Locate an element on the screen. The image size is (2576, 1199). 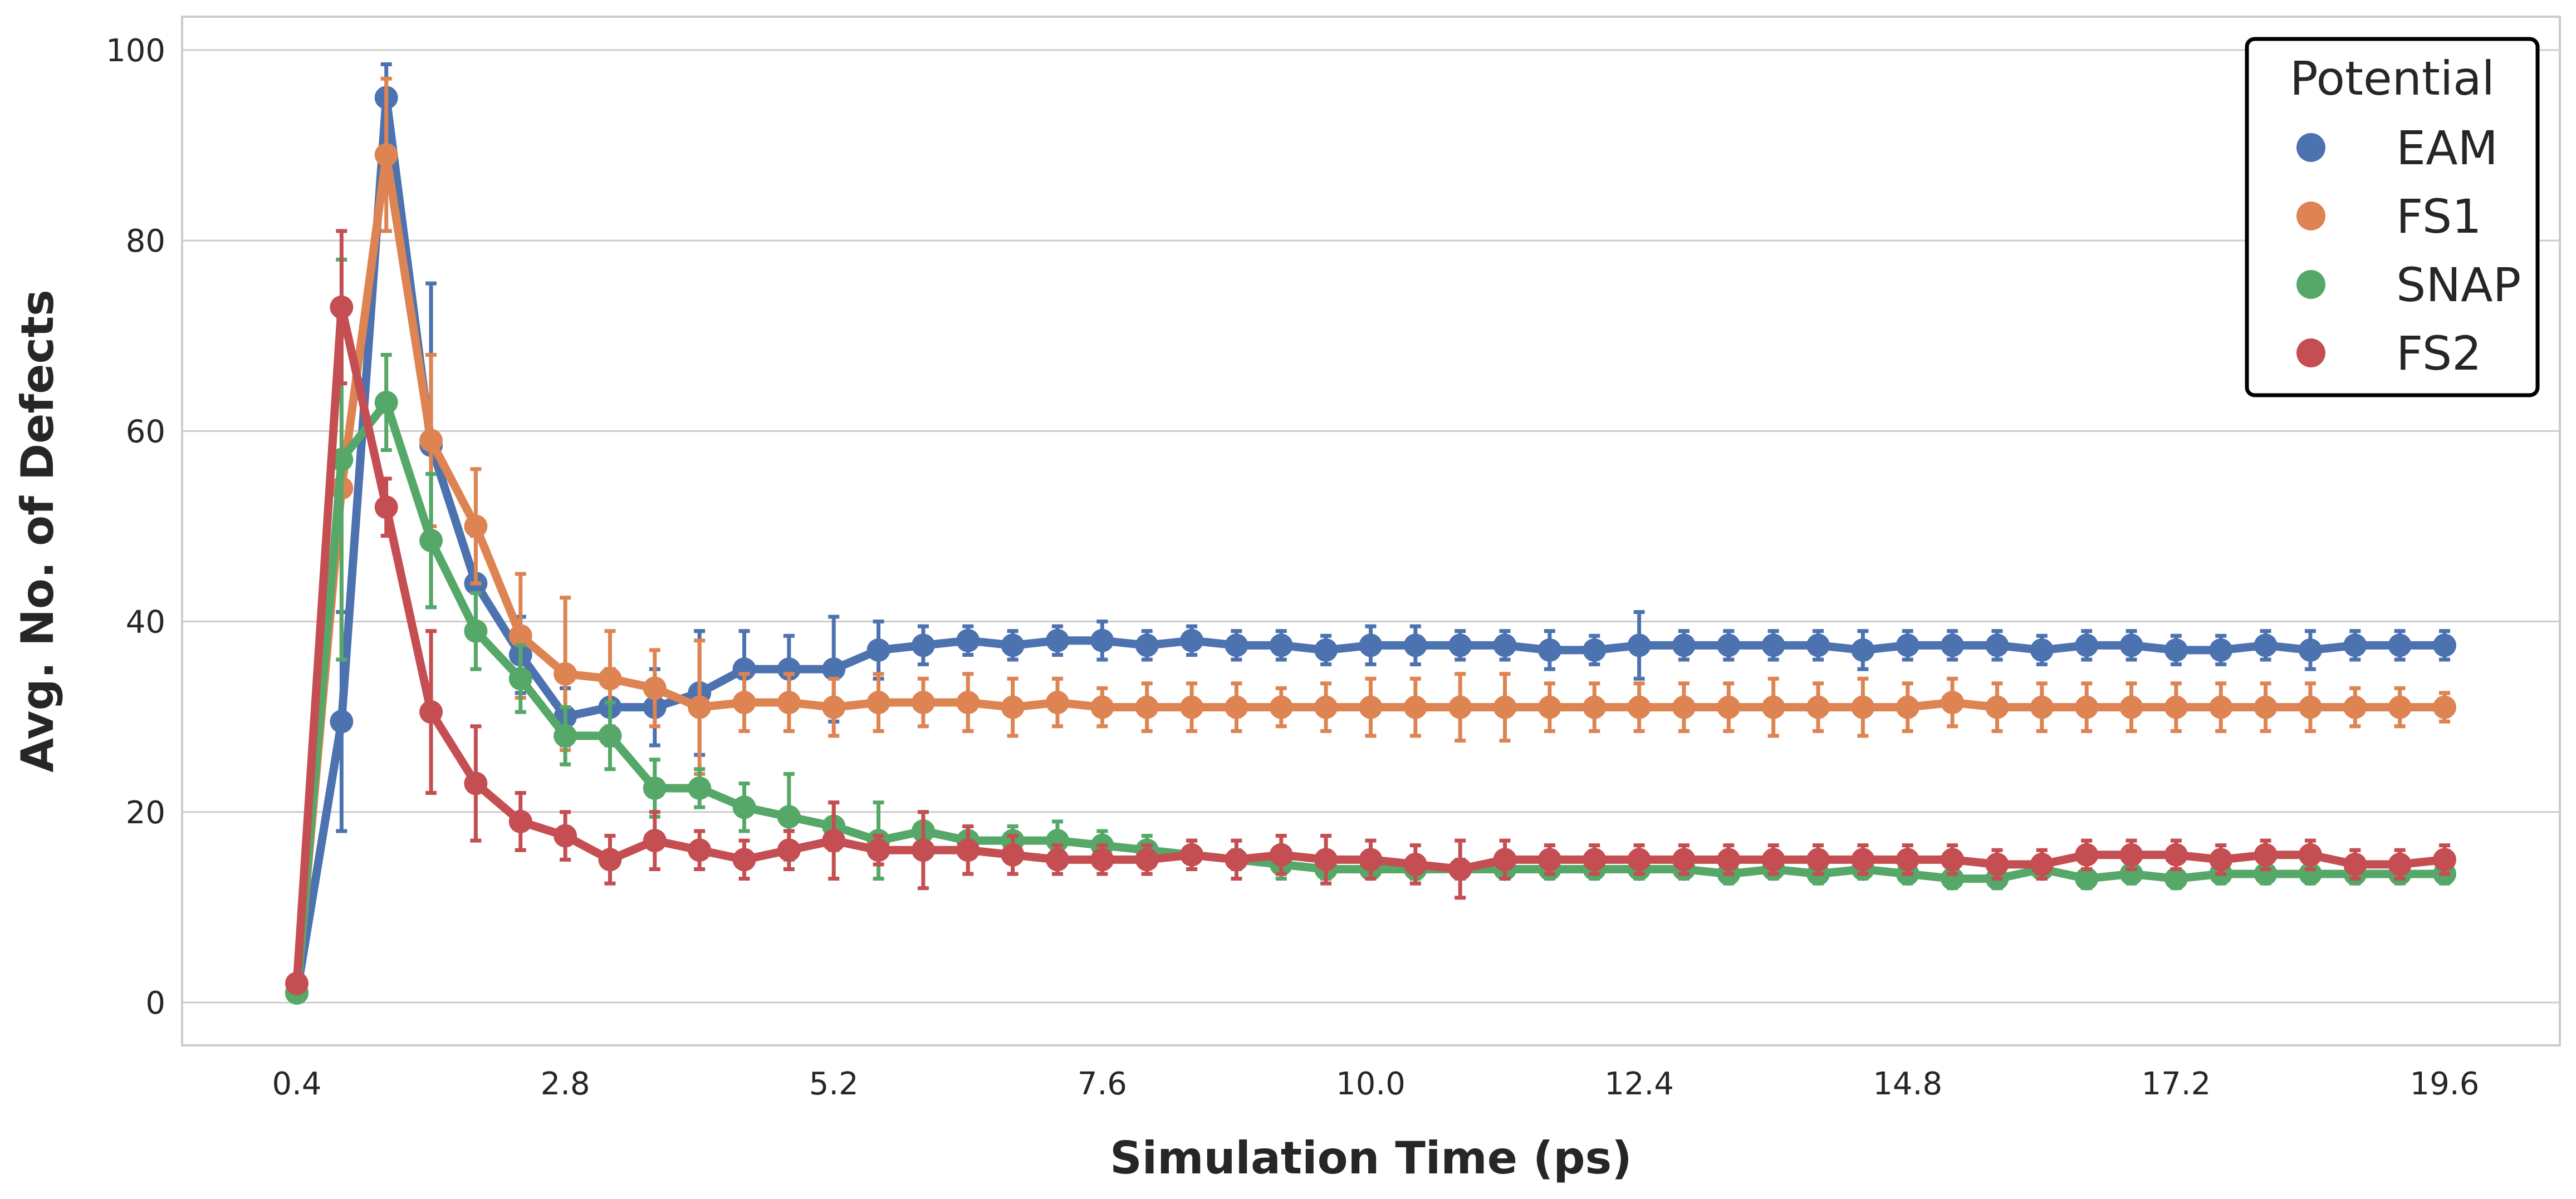
x-tick-label: 5.2 is located at coordinates (834, 1084).